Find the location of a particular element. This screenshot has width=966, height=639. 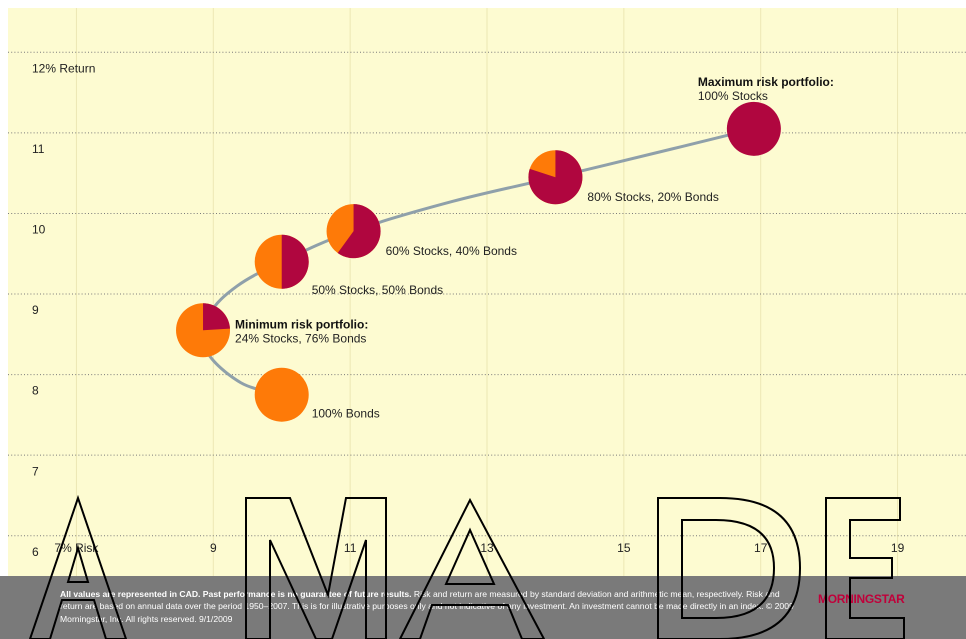

bonds-slice is located at coordinates (281, 394).